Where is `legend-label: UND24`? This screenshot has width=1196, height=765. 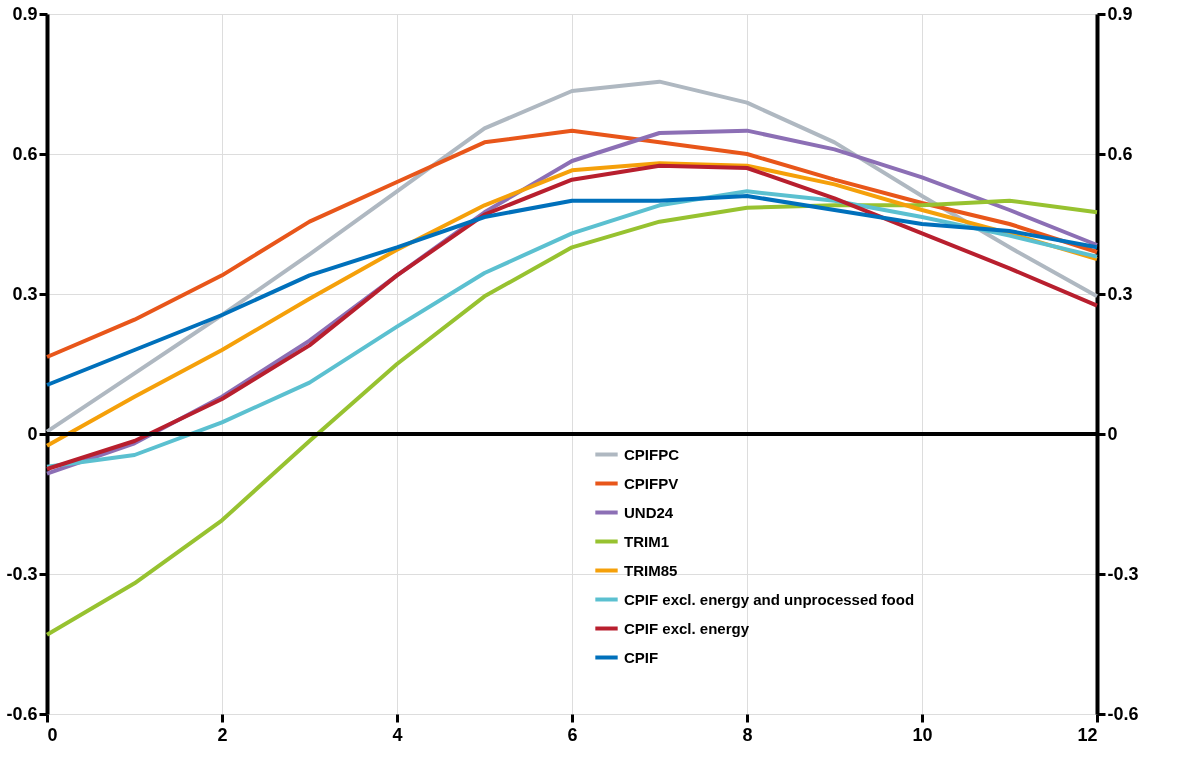
legend-label: UND24 is located at coordinates (649, 512).